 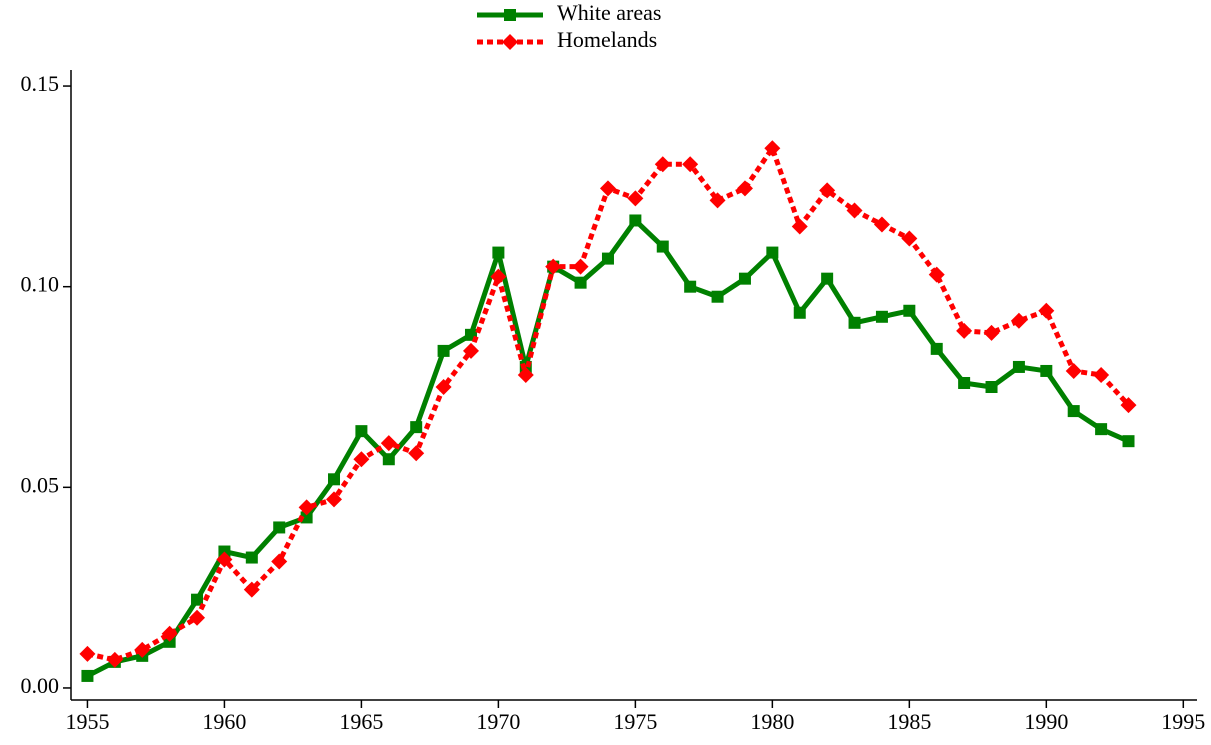 I want to click on x-tick-label: 1995, so click(x=1183, y=721).